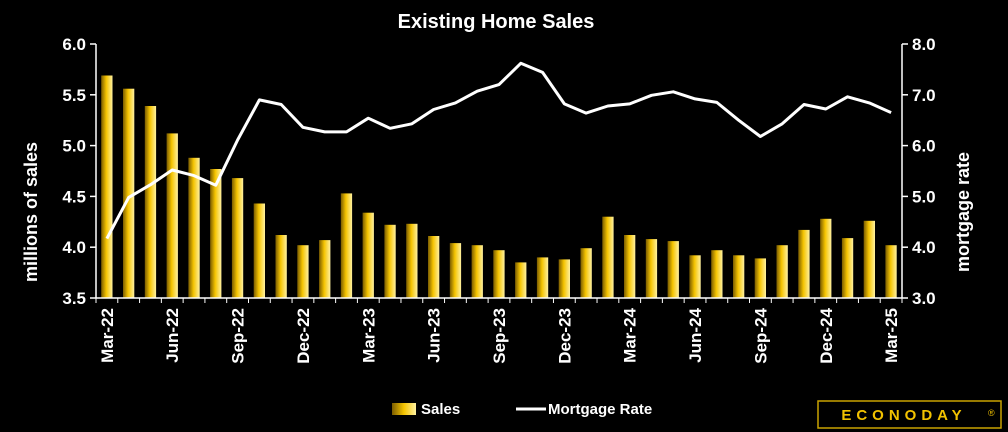 The height and width of the screenshot is (432, 1008). What do you see at coordinates (74, 298) in the screenshot?
I see `y-left-tick-label: 3.5` at bounding box center [74, 298].